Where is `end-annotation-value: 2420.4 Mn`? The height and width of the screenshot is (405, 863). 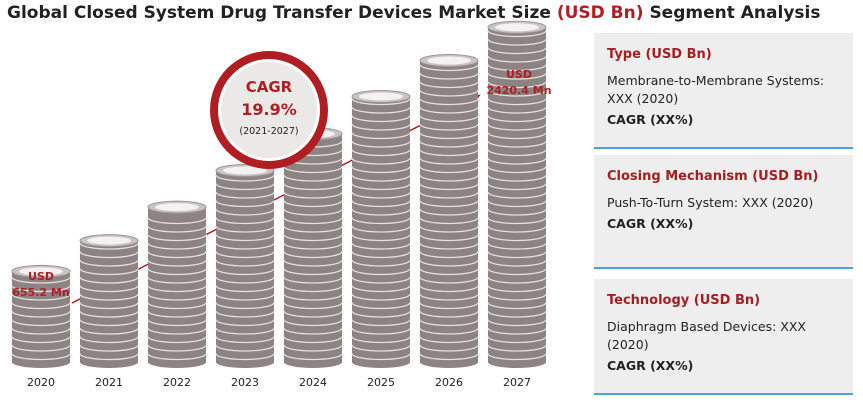 end-annotation-value: 2420.4 Mn is located at coordinates (518, 90).